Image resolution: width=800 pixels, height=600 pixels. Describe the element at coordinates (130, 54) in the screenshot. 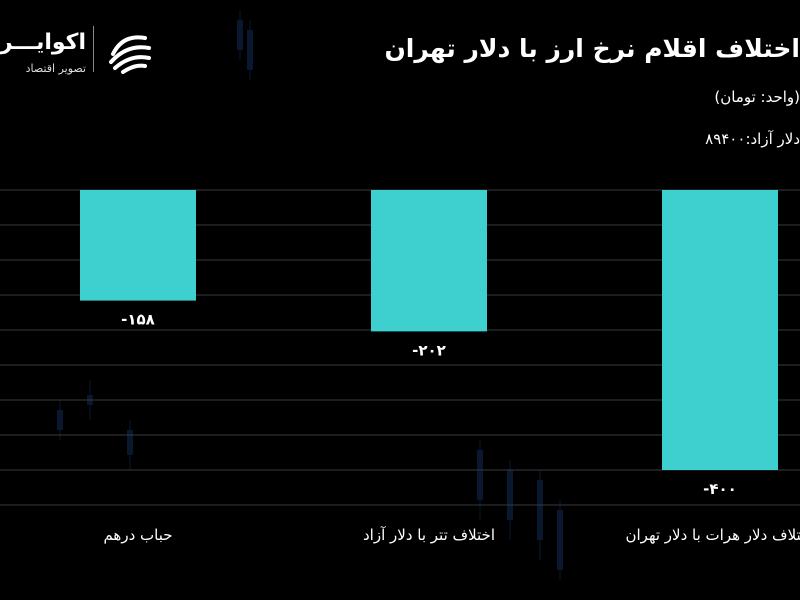

I see `brand-swirl-icon` at that location.